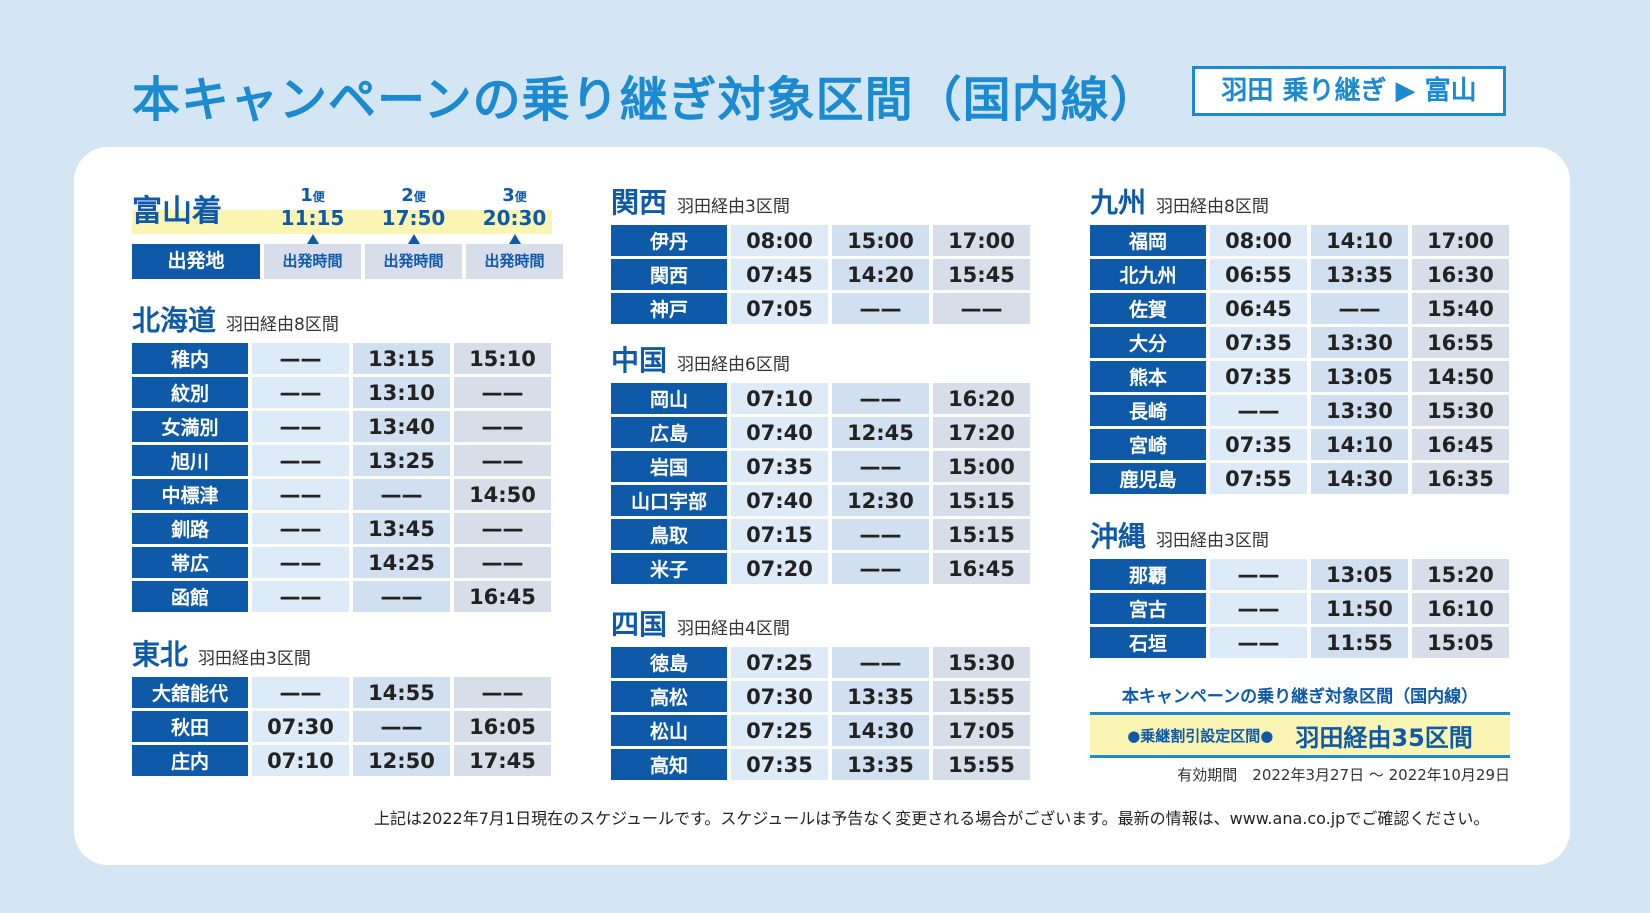  I want to click on summary-box: ●乗継割引設定区間● 羽田経由35区間, so click(1300, 735).